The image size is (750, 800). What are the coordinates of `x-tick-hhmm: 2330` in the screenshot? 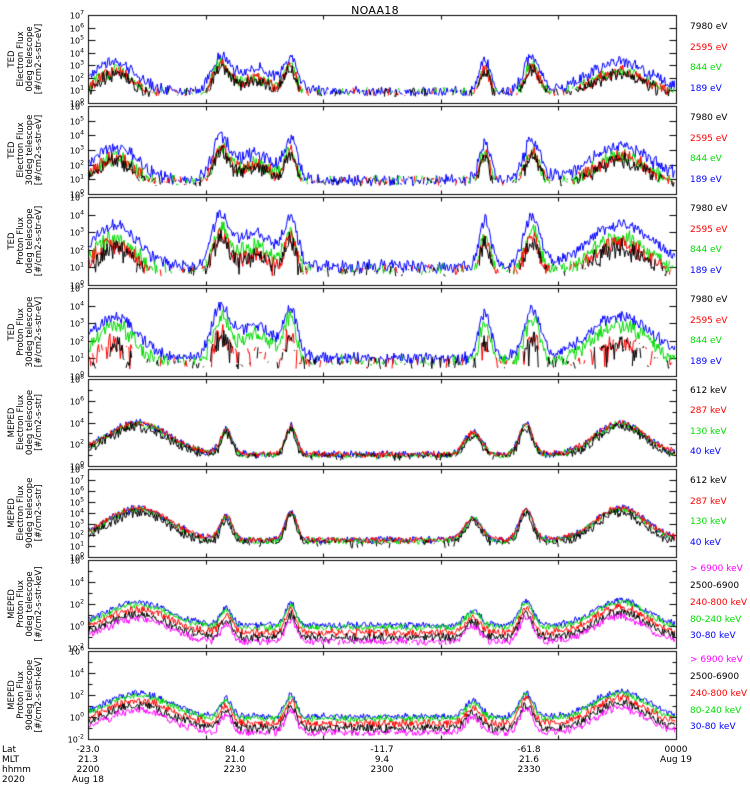 It's located at (529, 770).